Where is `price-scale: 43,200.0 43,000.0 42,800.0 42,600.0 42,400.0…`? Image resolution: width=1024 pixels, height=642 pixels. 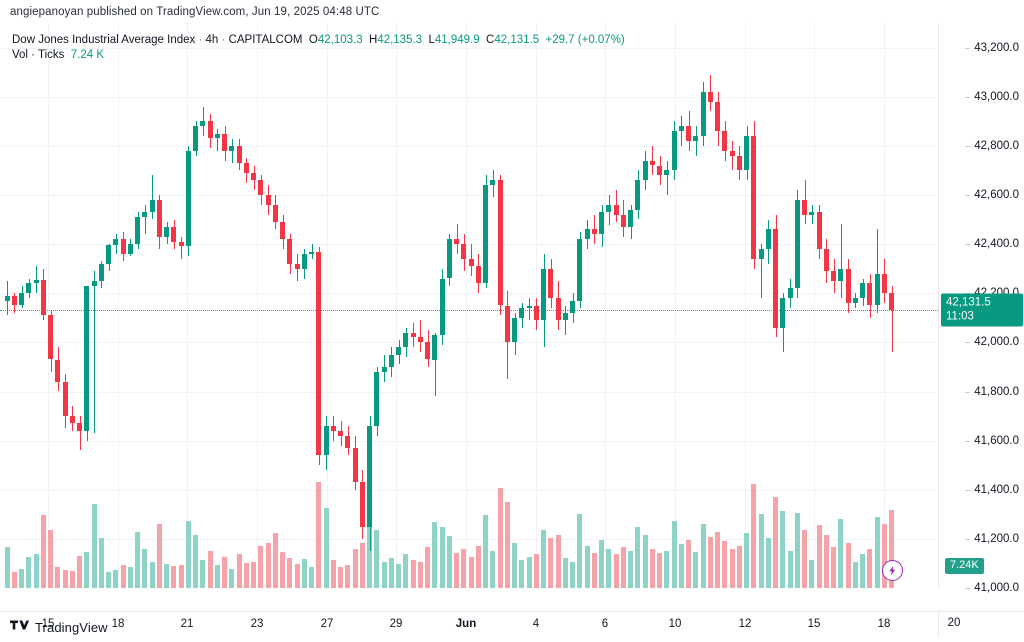
price-scale: 43,200.0 43,000.0 42,800.0 42,600.0 42,400.0… is located at coordinates (981, 308).